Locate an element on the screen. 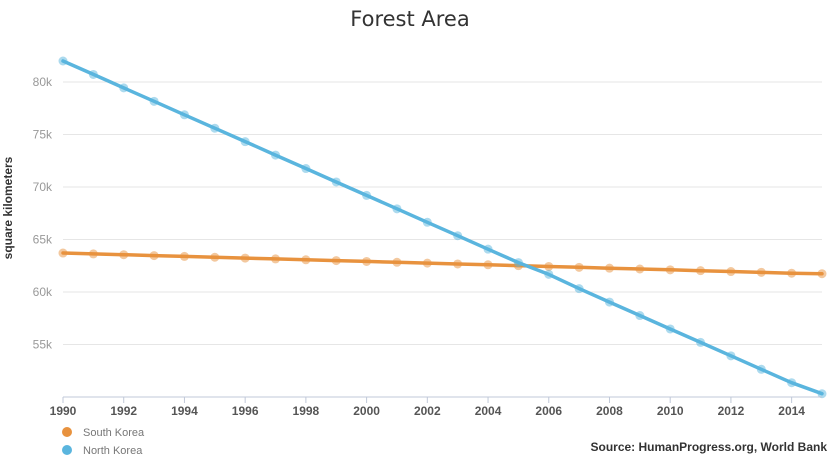 The width and height of the screenshot is (837, 460). legend-marker-north-korea is located at coordinates (67, 450).